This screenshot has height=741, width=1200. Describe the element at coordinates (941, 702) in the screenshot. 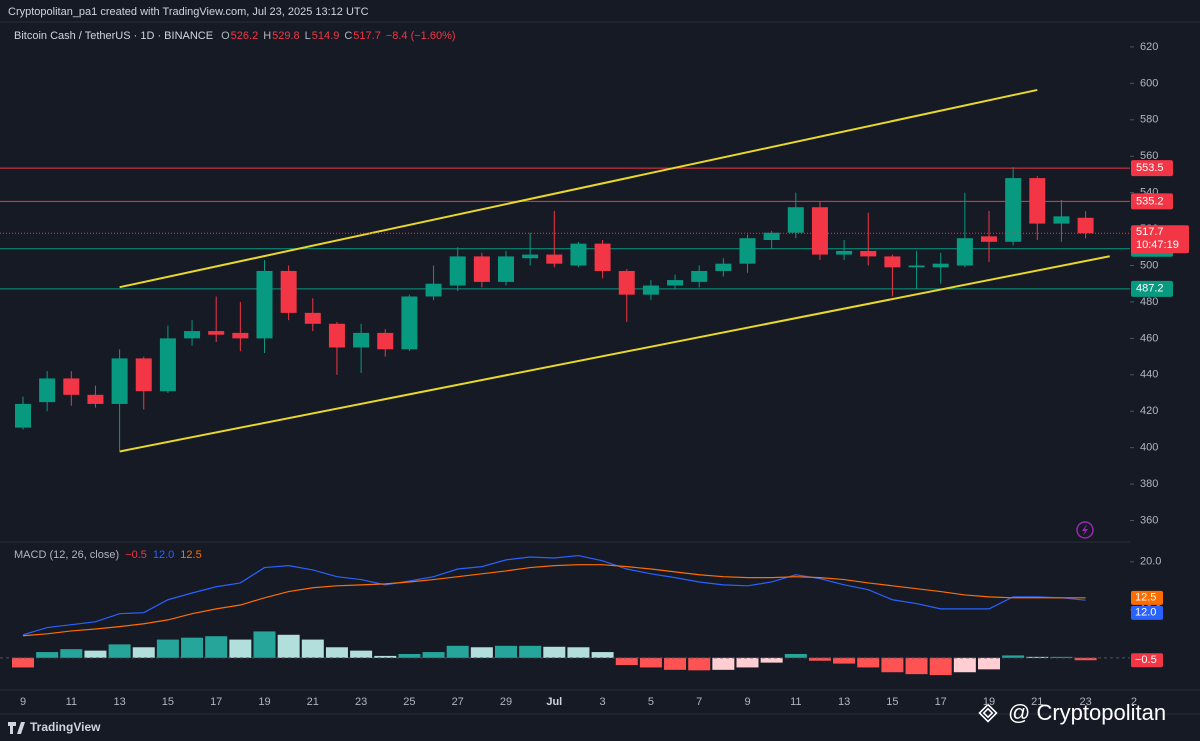

I see `x-tick-label: 17` at that location.